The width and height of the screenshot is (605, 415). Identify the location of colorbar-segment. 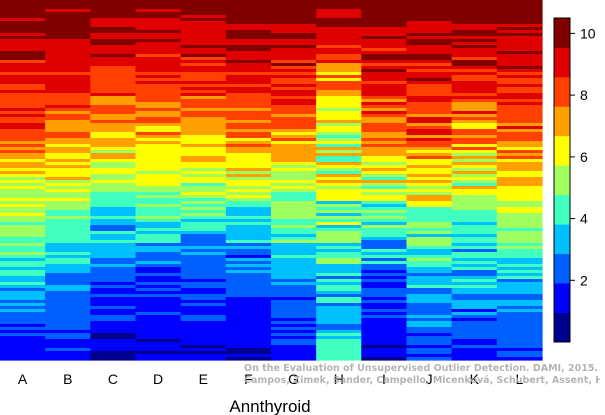
(562, 62).